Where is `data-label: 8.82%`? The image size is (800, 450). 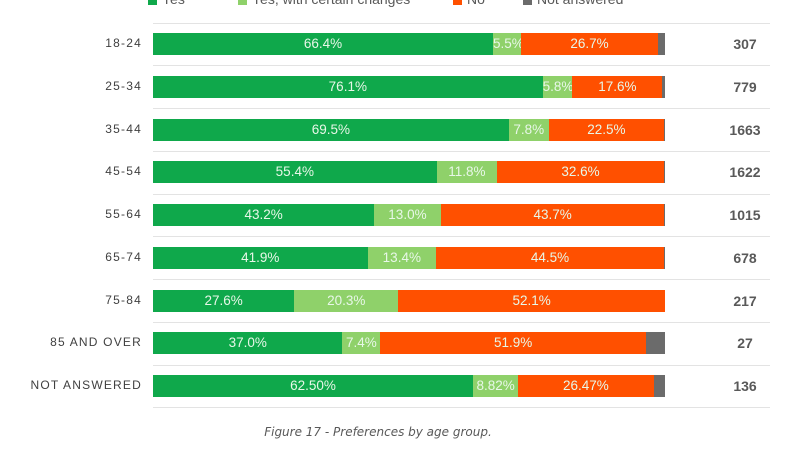
data-label: 8.82% is located at coordinates (495, 385).